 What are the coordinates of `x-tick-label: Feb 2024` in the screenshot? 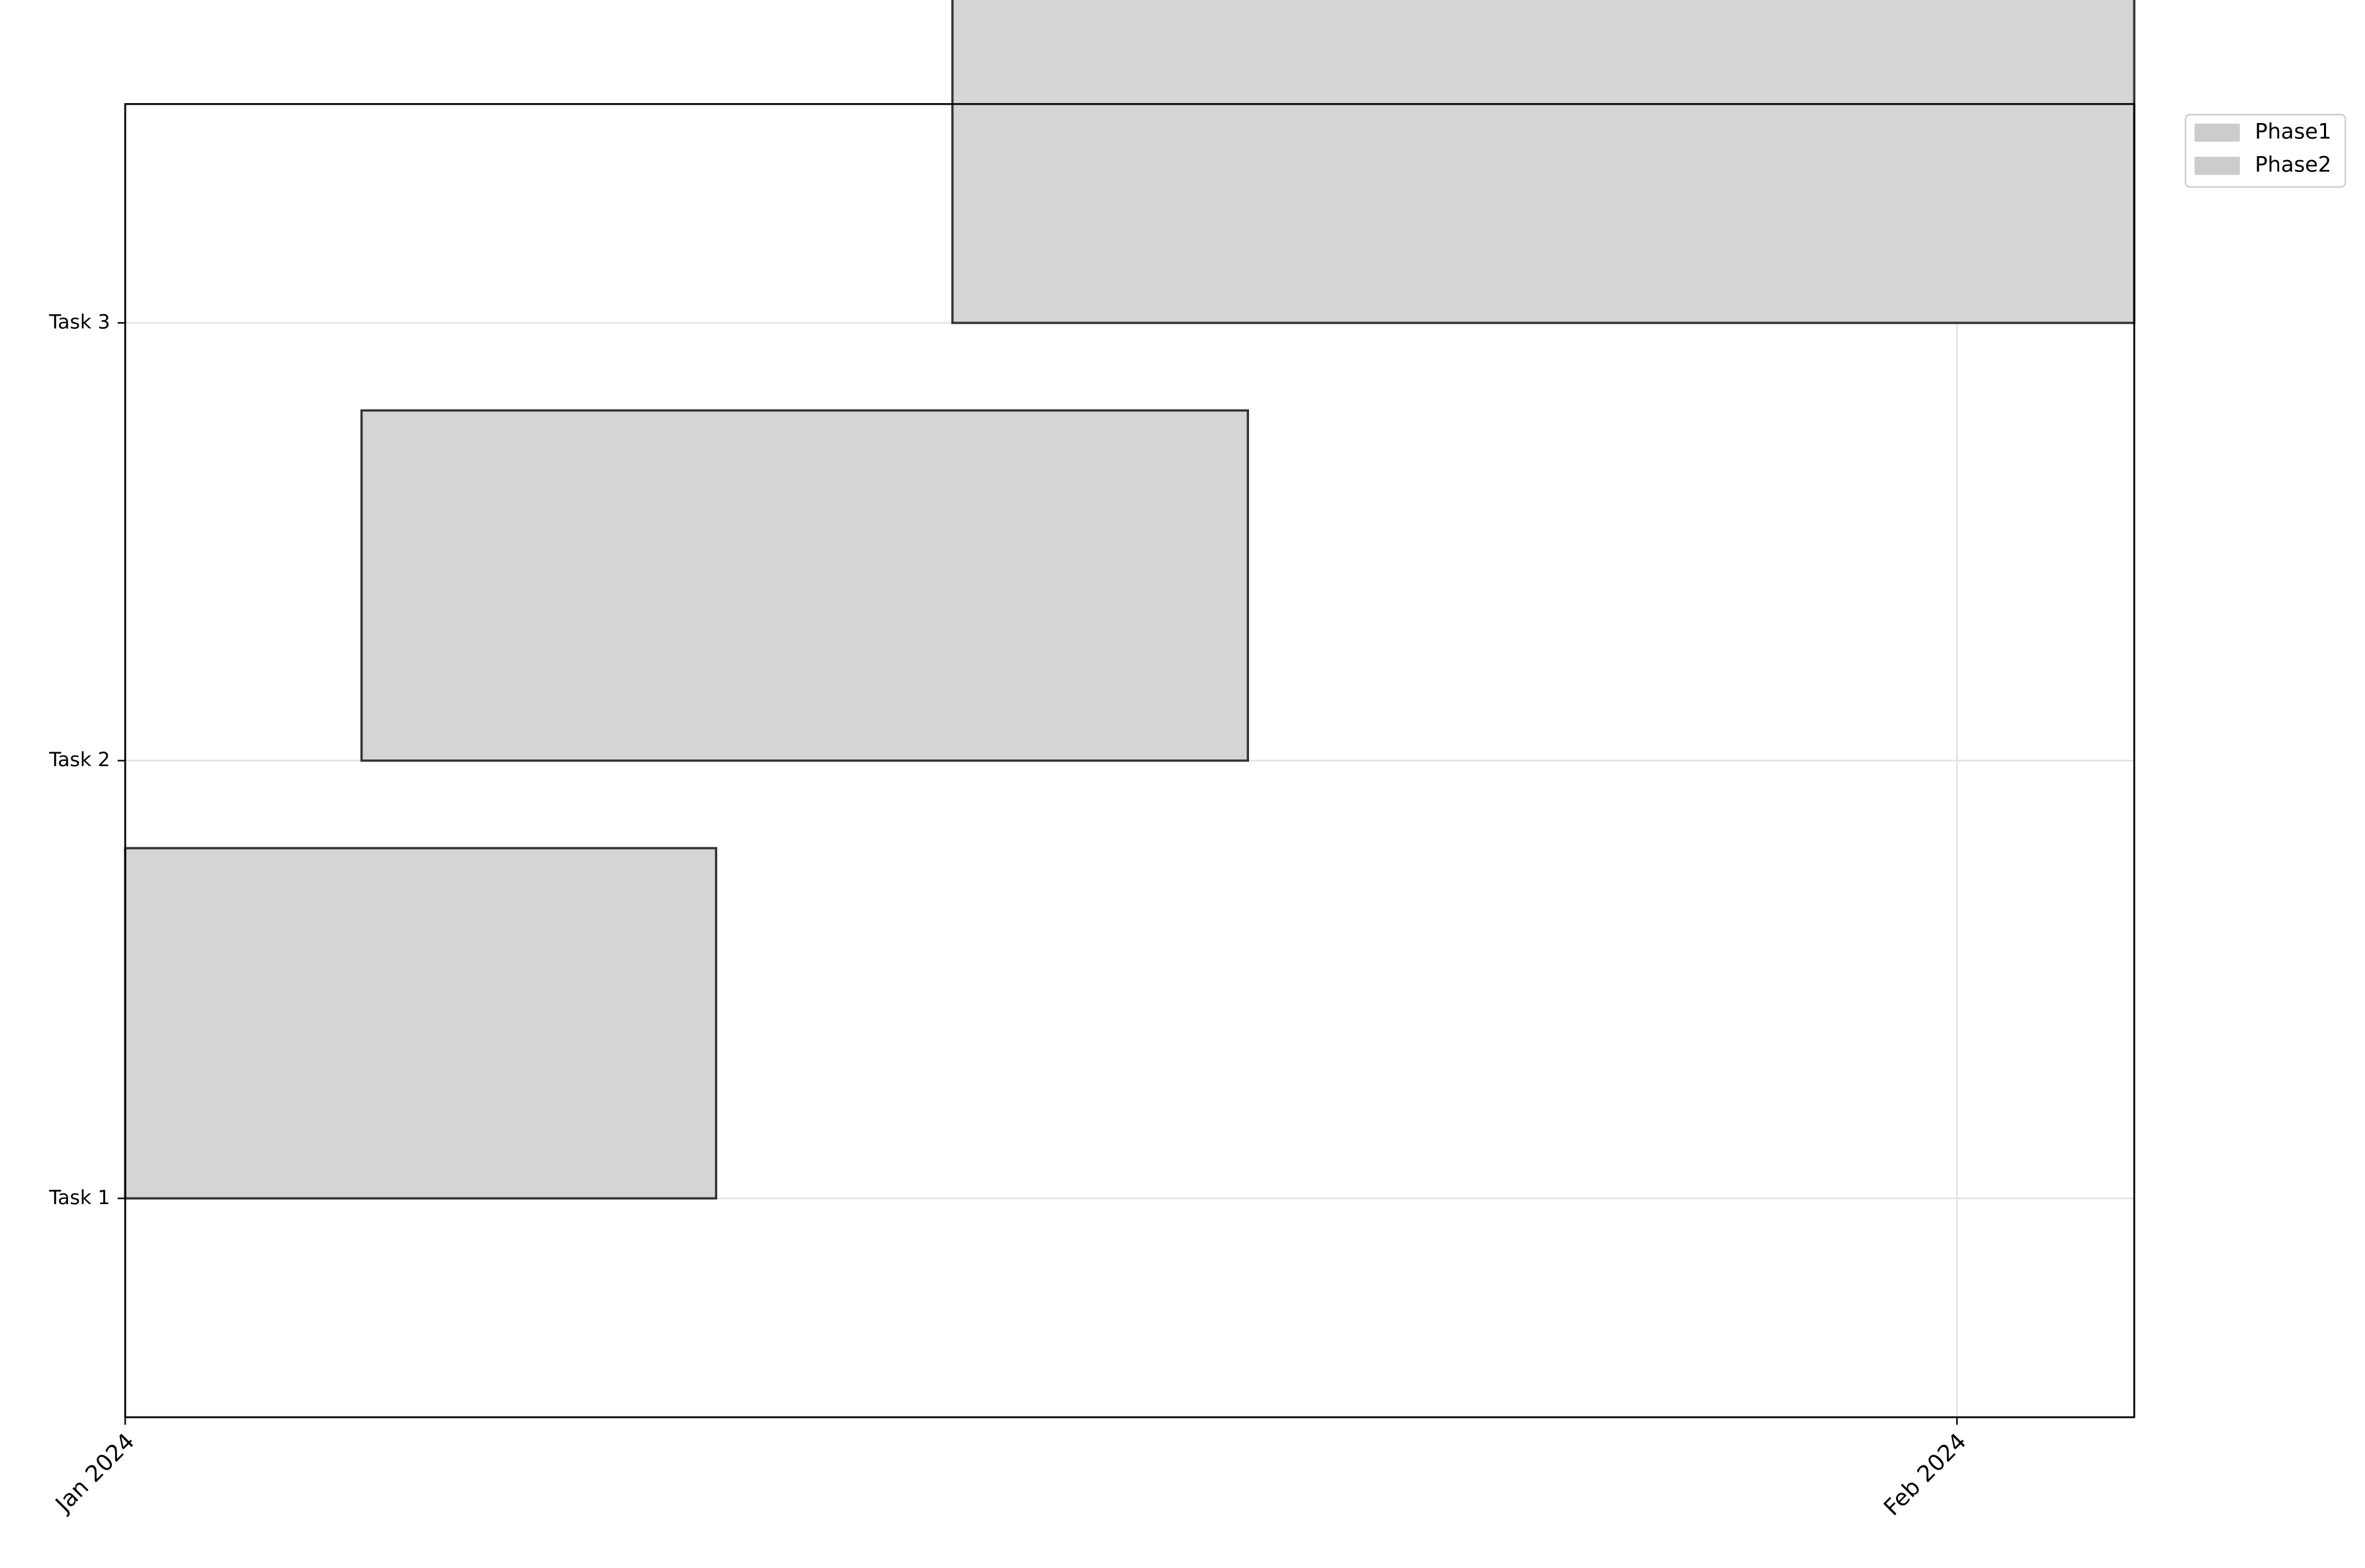 It's located at (1925, 1475).